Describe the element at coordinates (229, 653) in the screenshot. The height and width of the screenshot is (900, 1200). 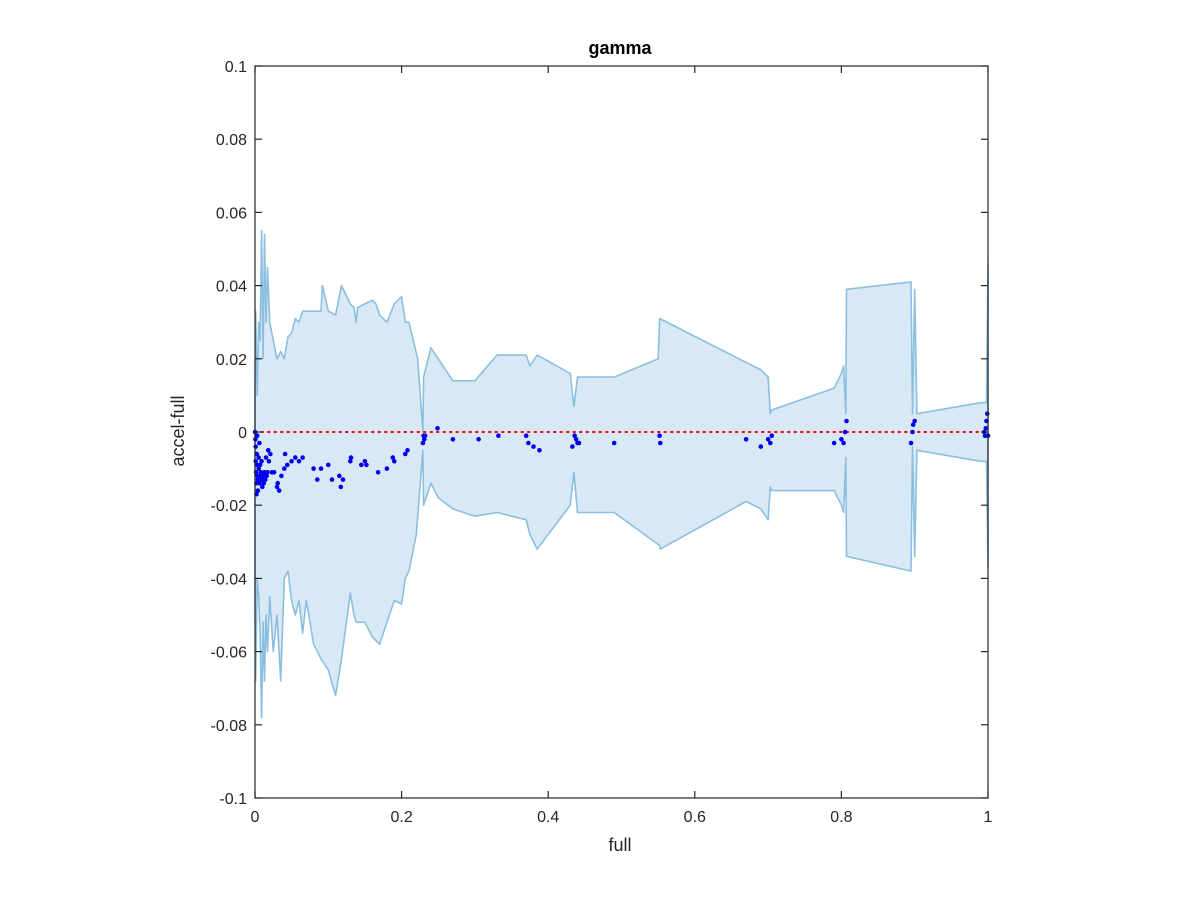
I see `y-tick-label: -0.06` at that location.